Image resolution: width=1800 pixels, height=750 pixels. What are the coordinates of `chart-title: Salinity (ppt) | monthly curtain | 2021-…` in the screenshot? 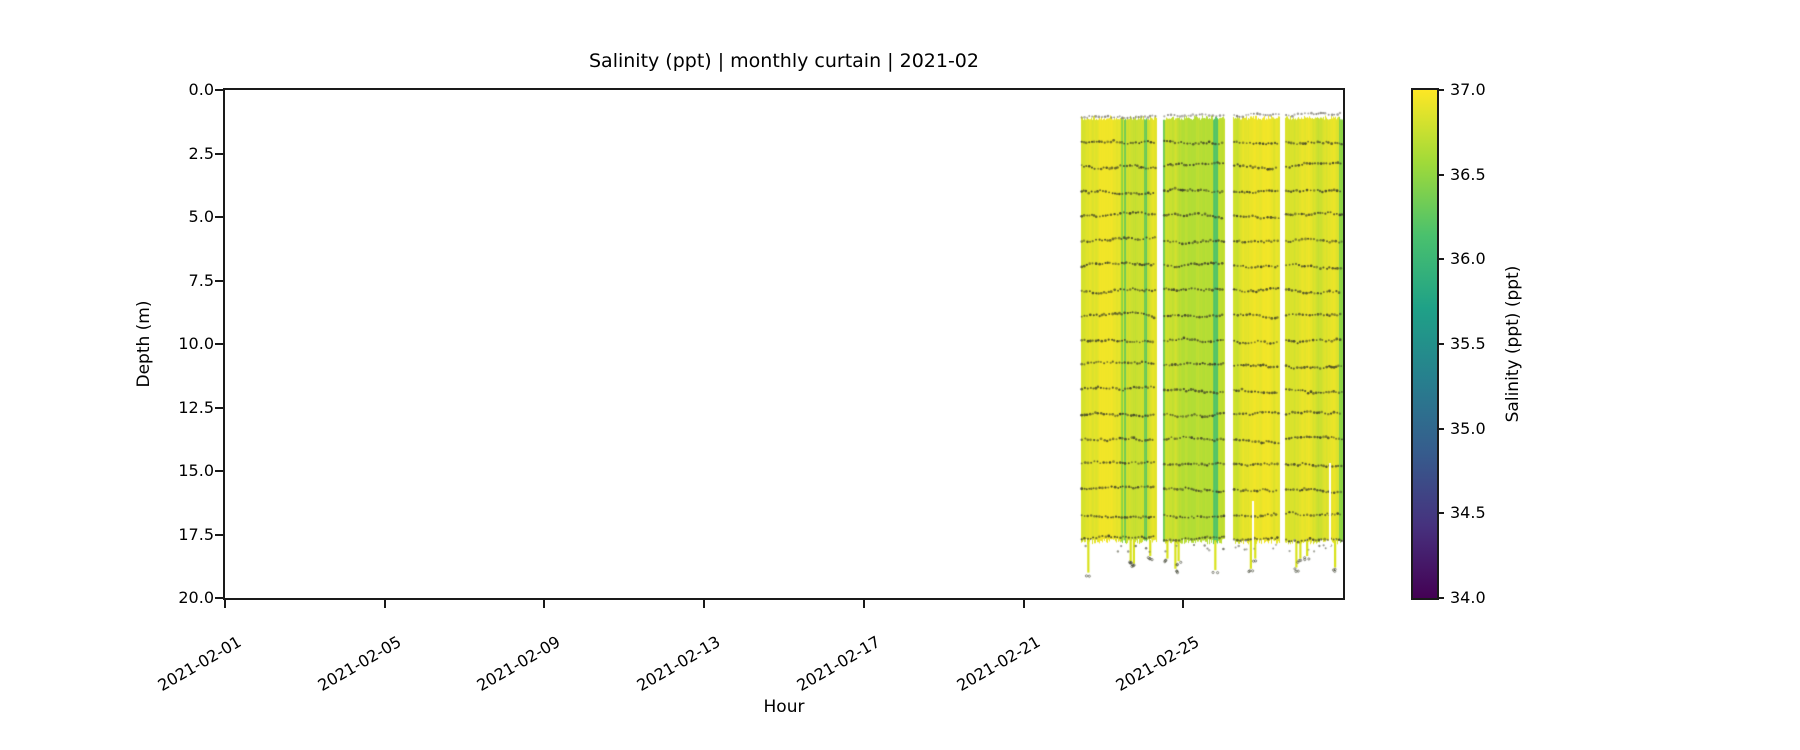 It's located at (783, 61).